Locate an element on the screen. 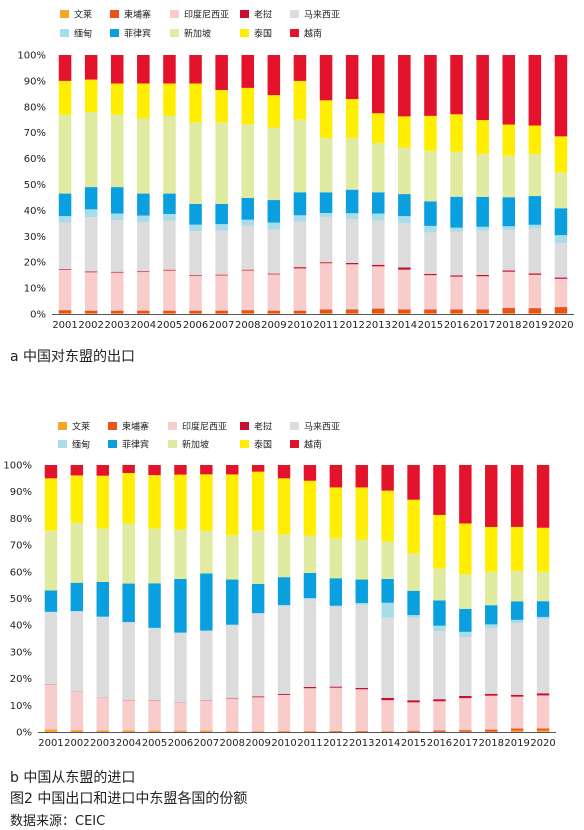  y-tick-label: 80% is located at coordinates (21, 519).